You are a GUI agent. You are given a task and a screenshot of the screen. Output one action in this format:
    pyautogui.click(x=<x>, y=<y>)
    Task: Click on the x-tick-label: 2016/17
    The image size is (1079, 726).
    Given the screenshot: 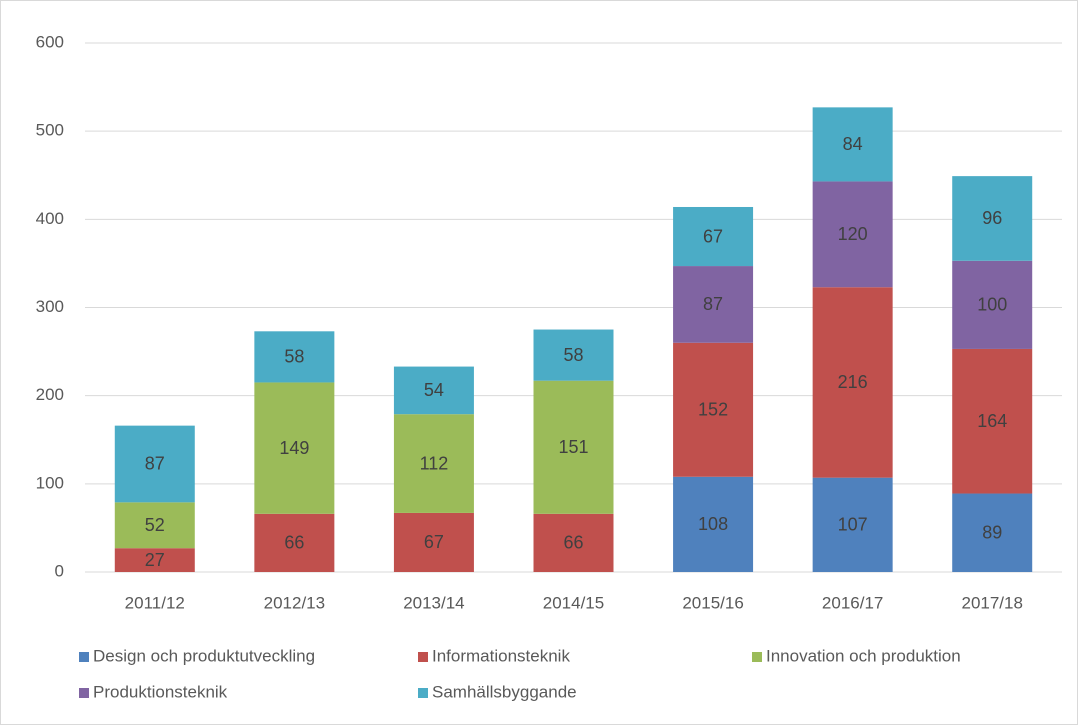 What is the action you would take?
    pyautogui.click(x=852, y=602)
    